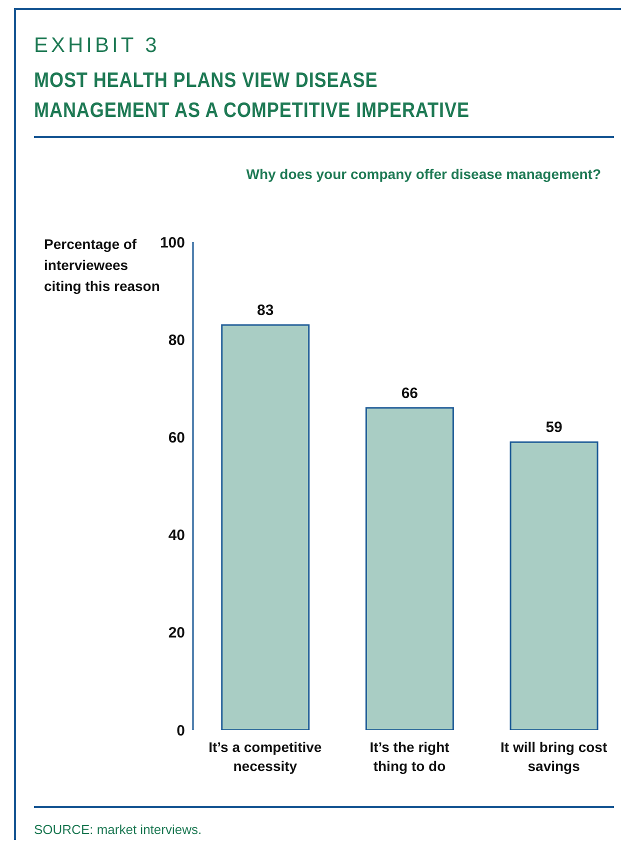 This screenshot has width=628, height=849. What do you see at coordinates (265, 756) in the screenshot?
I see `x-tick-label: It’s a competitive necessity` at bounding box center [265, 756].